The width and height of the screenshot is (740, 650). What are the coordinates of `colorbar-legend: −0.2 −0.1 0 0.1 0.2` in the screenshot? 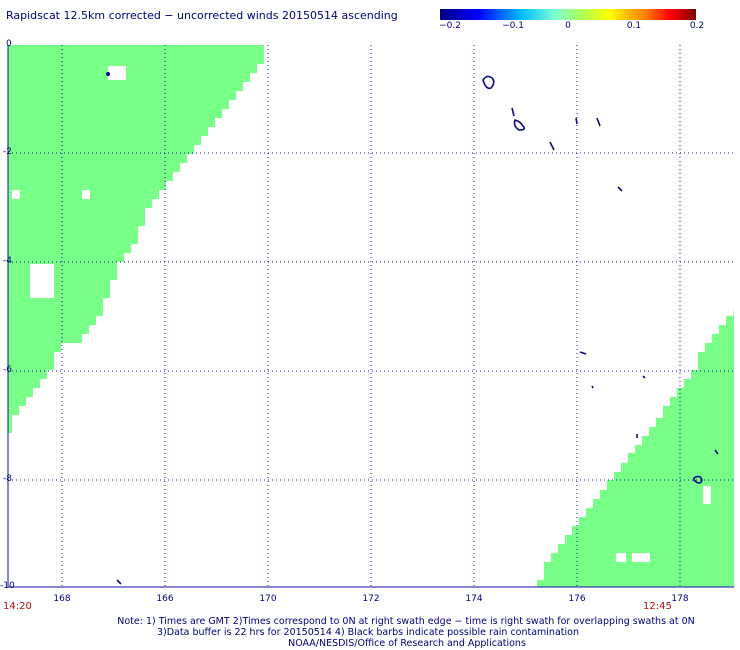 It's located at (571, 24).